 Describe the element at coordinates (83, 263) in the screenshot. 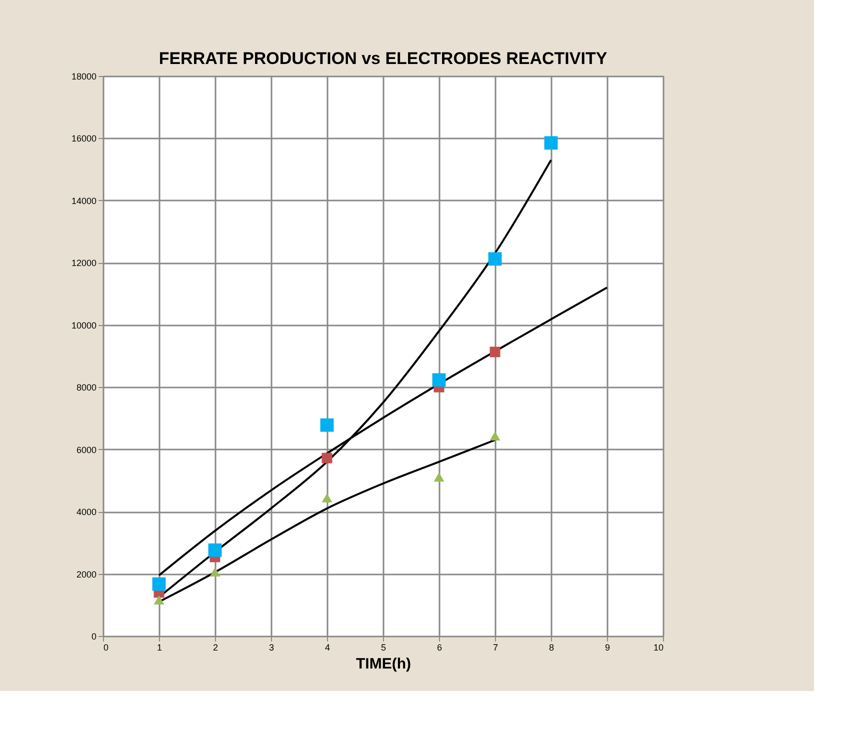

I see `y-tick-label: 12000` at that location.